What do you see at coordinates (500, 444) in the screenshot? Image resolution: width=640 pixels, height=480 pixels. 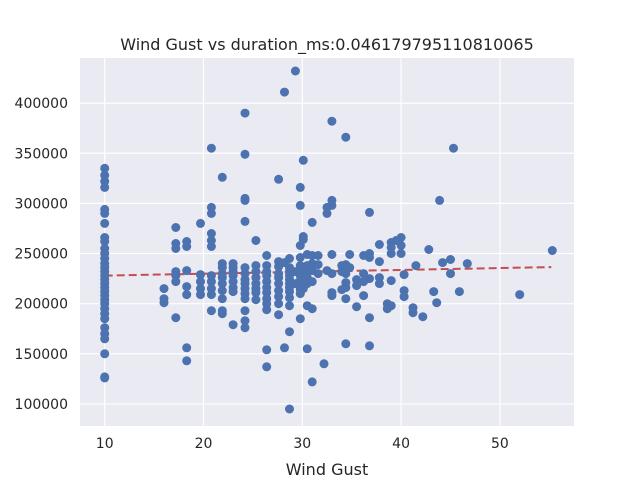 I see `x-tick-label: 50` at bounding box center [500, 444].